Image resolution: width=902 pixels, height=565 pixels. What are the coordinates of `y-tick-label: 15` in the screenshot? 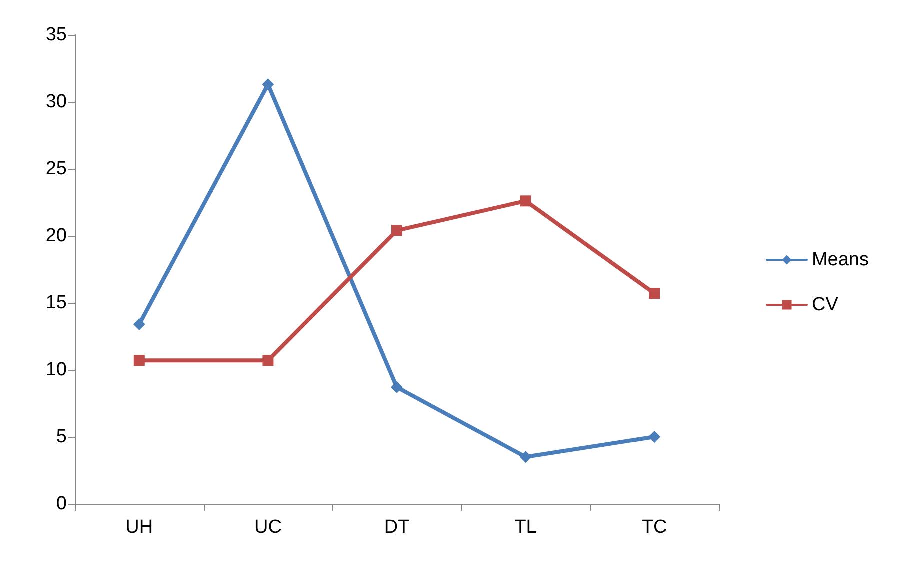 It's located at (56, 303).